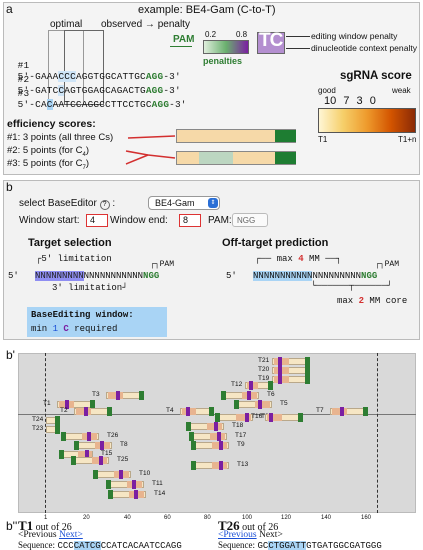 The image size is (423, 550). Describe the element at coordinates (124, 444) in the screenshot. I see `target-track-label: T8` at that location.